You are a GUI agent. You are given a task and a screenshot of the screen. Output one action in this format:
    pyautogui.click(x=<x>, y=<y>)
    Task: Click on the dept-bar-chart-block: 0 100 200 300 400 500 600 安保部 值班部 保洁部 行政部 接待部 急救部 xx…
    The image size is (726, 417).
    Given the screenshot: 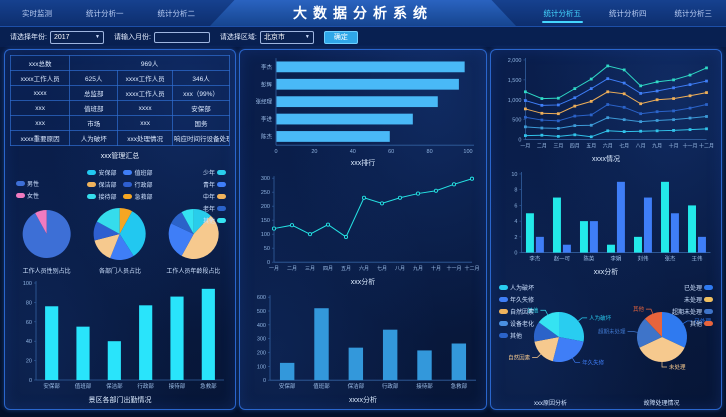 What is the action you would take?
    pyautogui.click(x=363, y=348)
    